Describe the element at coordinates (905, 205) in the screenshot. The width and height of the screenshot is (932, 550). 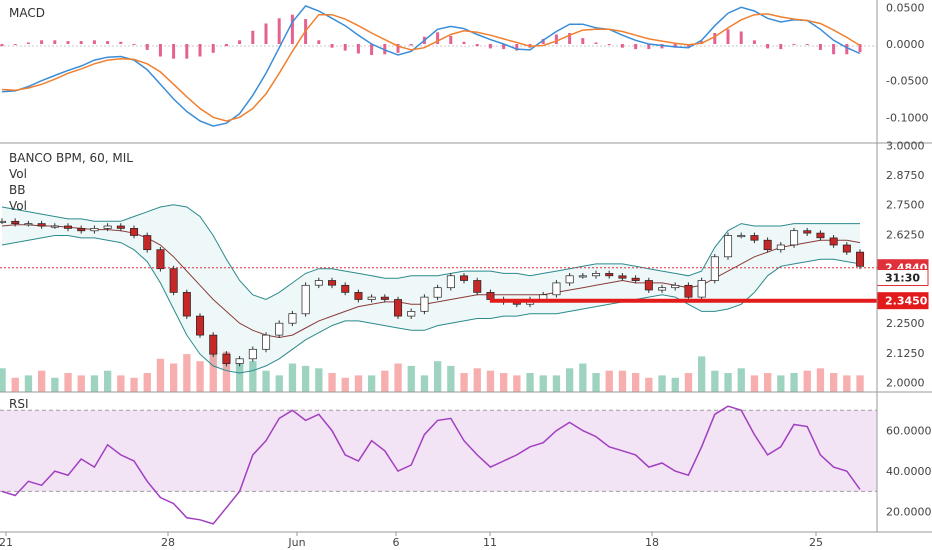
I see `price-y-tick-label: 2.7500` at that location.